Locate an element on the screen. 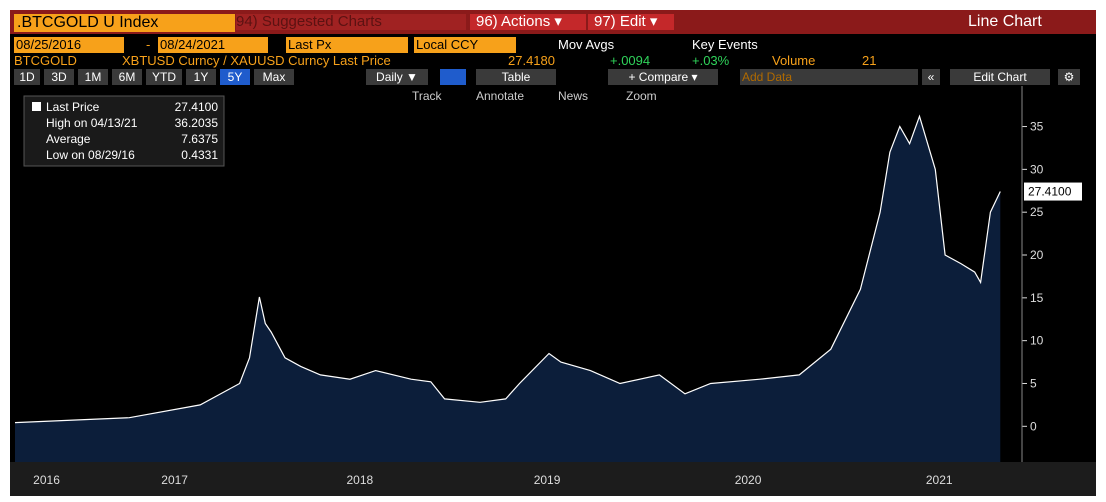  period-button: 6M is located at coordinates (127, 77).